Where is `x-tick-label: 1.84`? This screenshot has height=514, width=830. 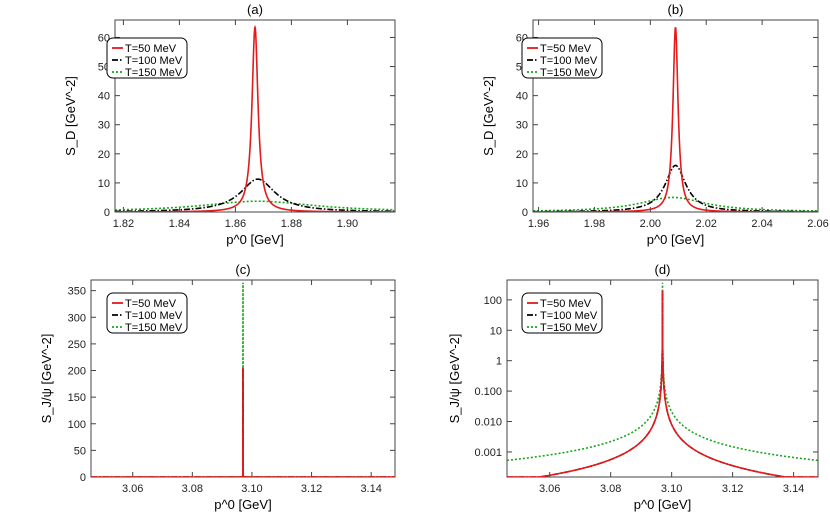 x-tick-label: 1.84 is located at coordinates (179, 224).